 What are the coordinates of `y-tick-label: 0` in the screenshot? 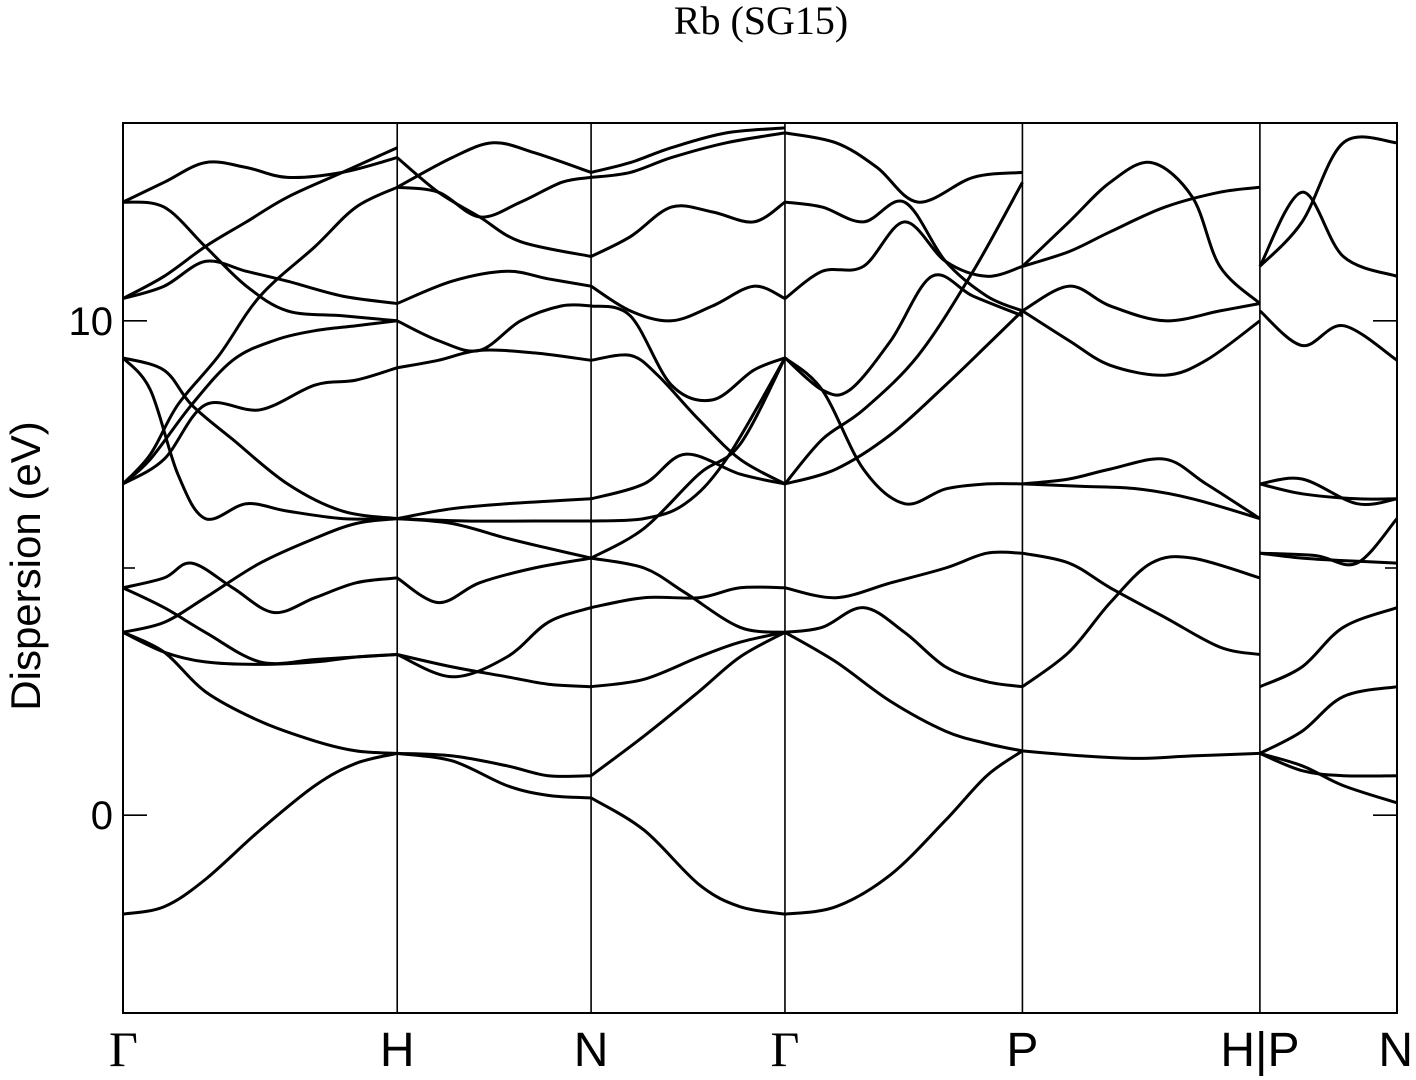 It's located at (102, 816).